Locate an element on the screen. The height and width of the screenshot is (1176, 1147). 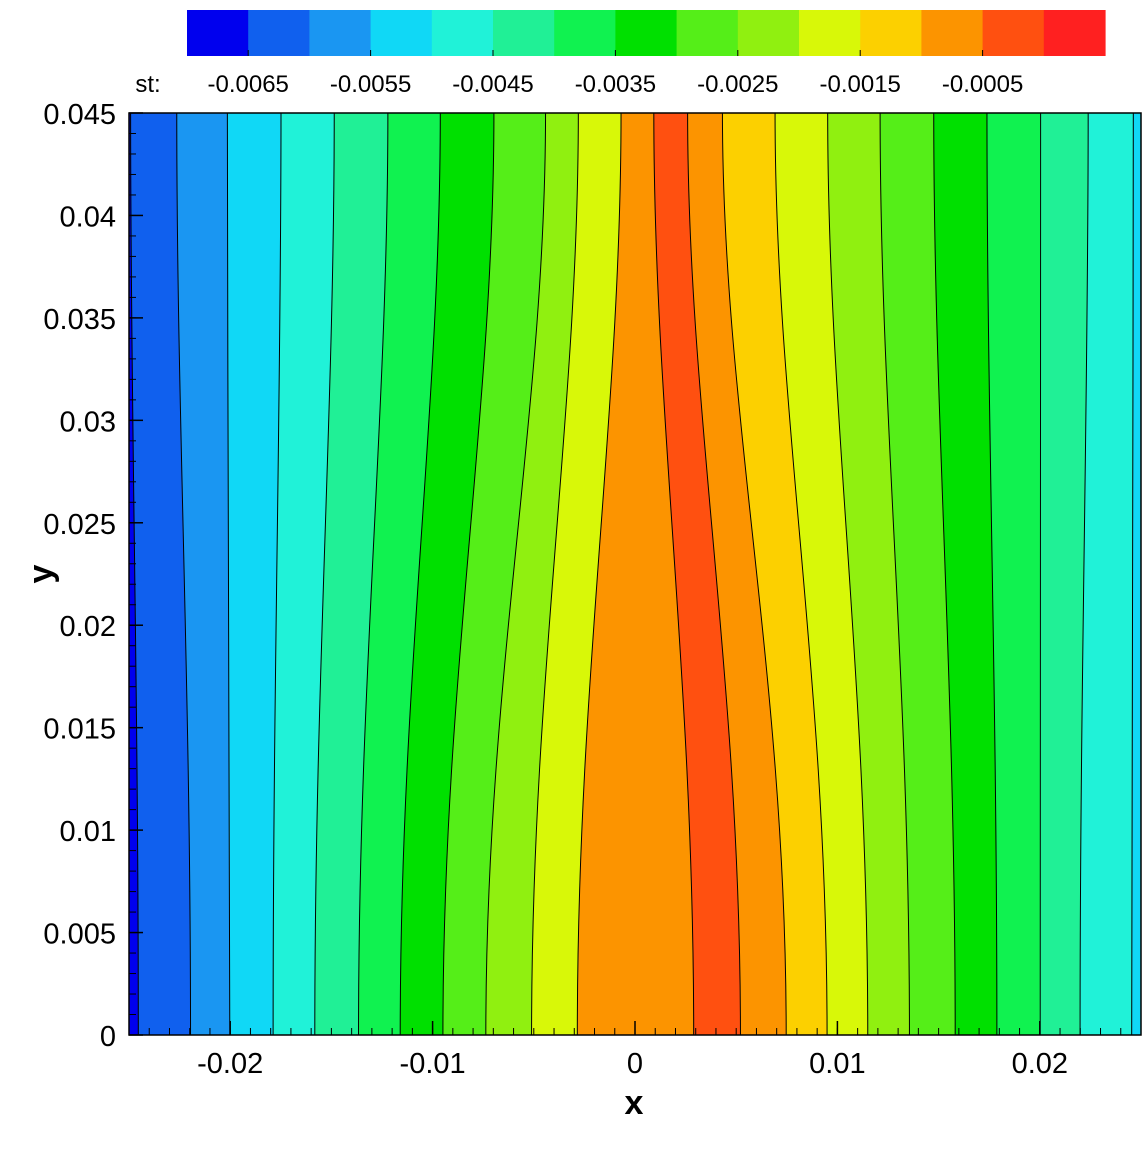
colorbar-tick-label: -0.0045 is located at coordinates (492, 84).